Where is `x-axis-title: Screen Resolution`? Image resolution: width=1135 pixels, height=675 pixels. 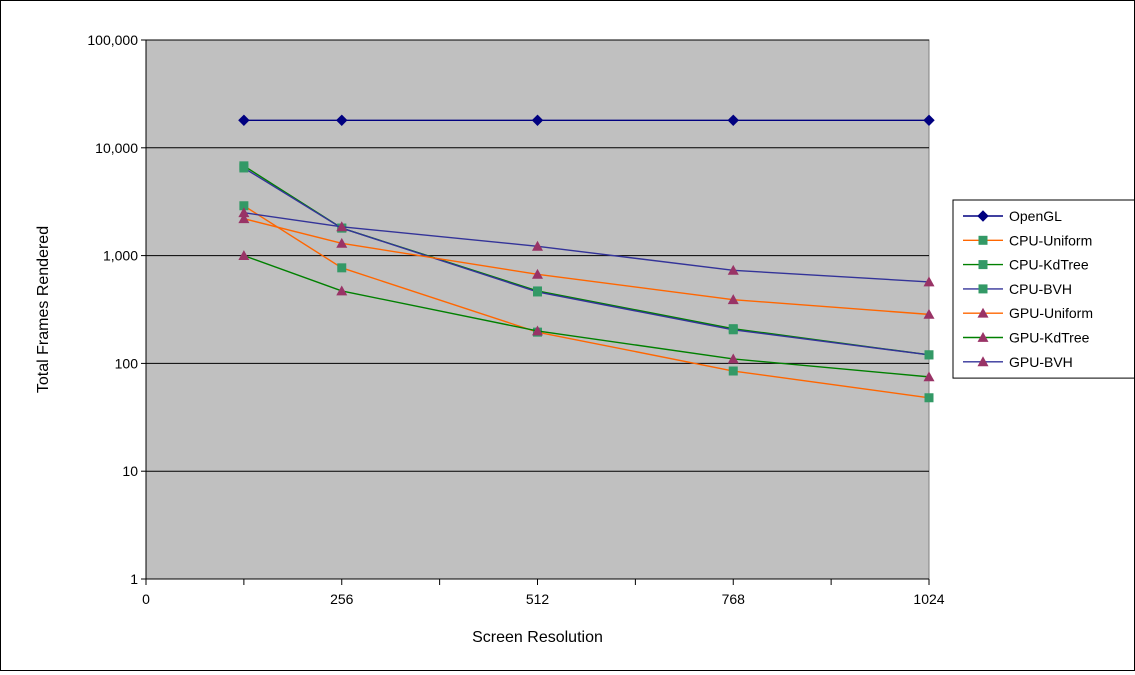 x-axis-title: Screen Resolution is located at coordinates (537, 637).